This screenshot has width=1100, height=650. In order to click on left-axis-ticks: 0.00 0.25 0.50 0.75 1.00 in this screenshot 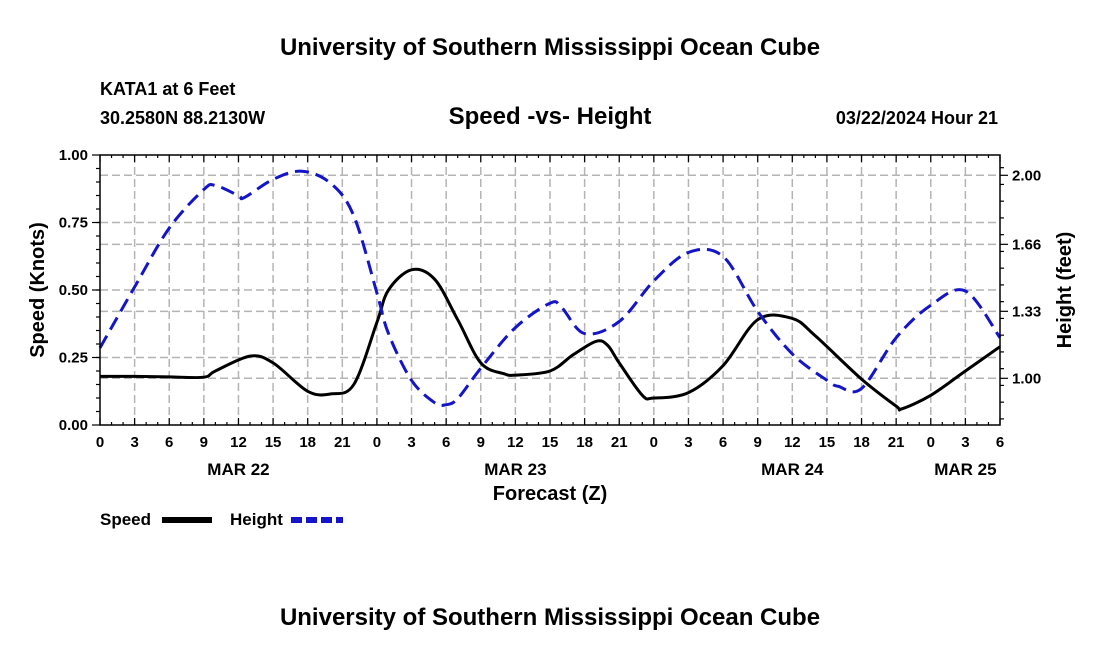, I will do `click(79, 290)`.